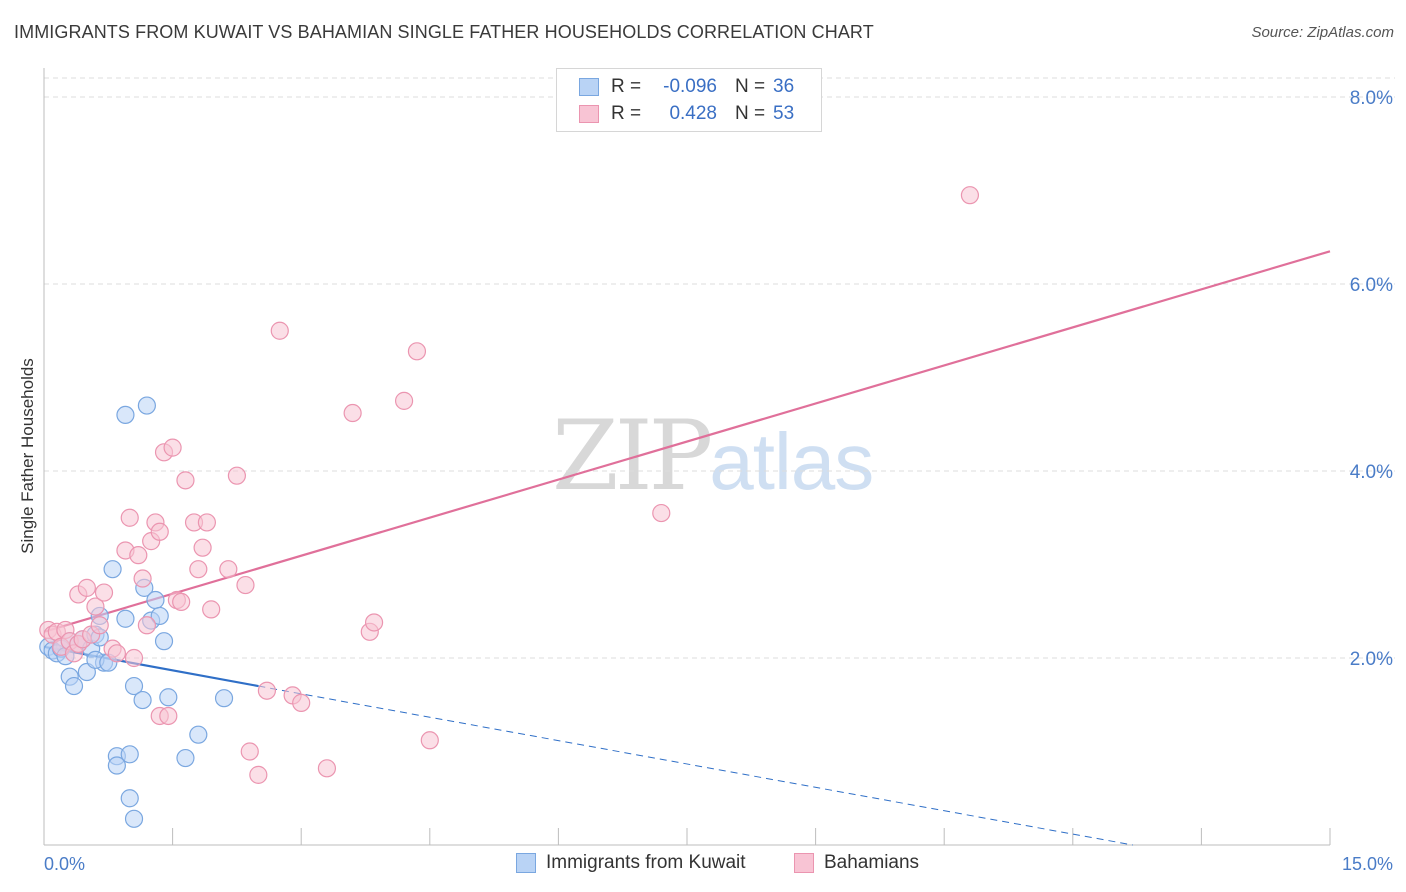 This screenshot has height=892, width=1406. What do you see at coordinates (1367, 864) in the screenshot?
I see `x-tick-label: 15.0%` at bounding box center [1367, 864].